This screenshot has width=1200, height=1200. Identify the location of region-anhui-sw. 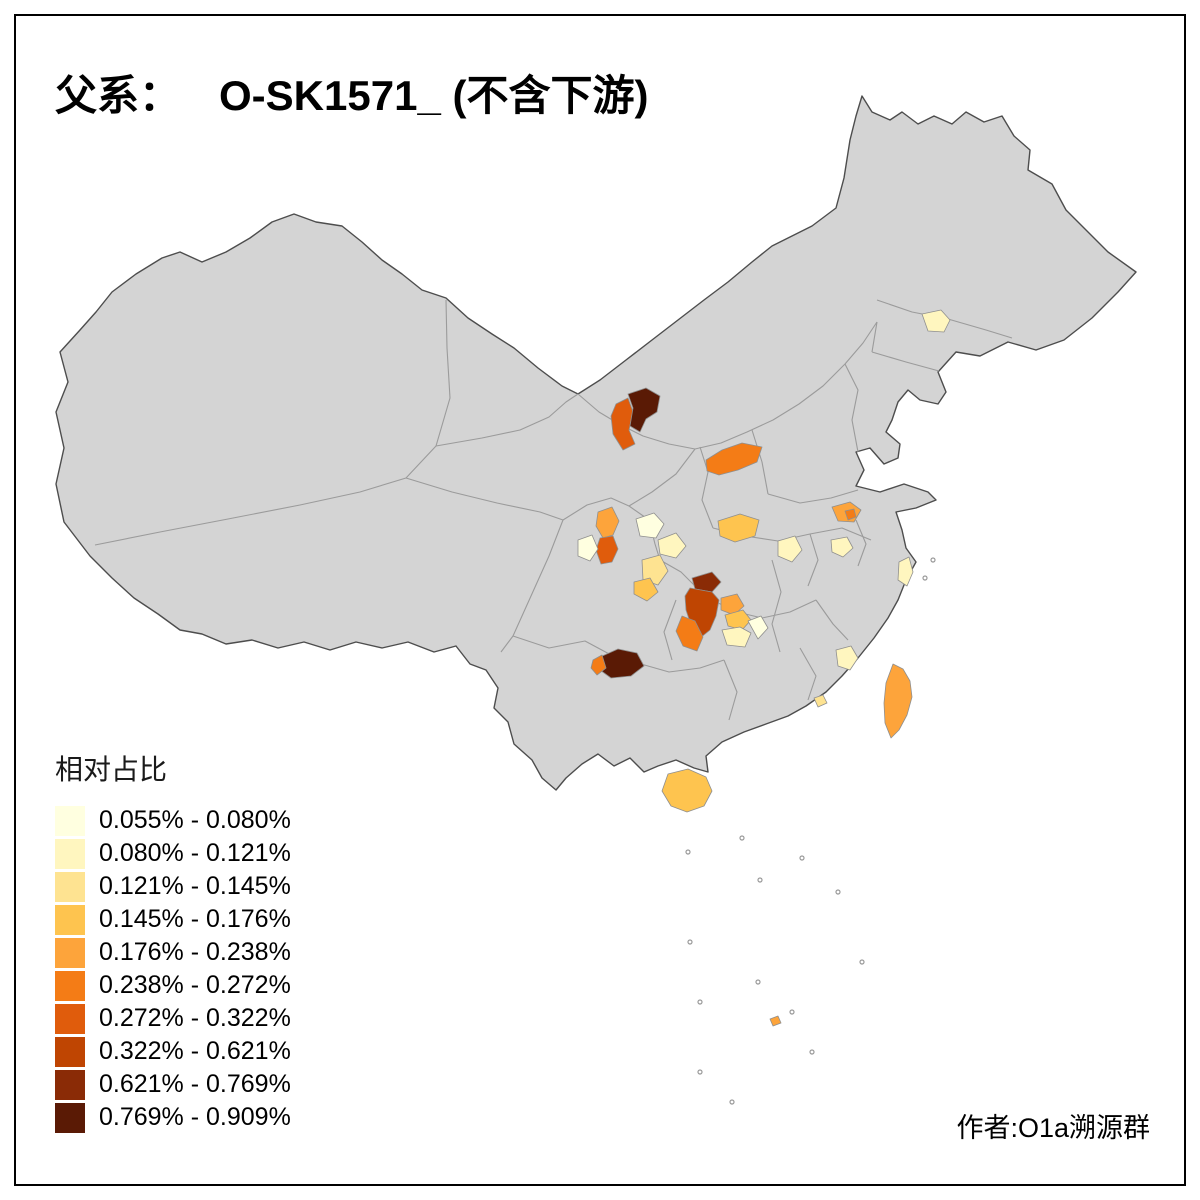
(842, 547).